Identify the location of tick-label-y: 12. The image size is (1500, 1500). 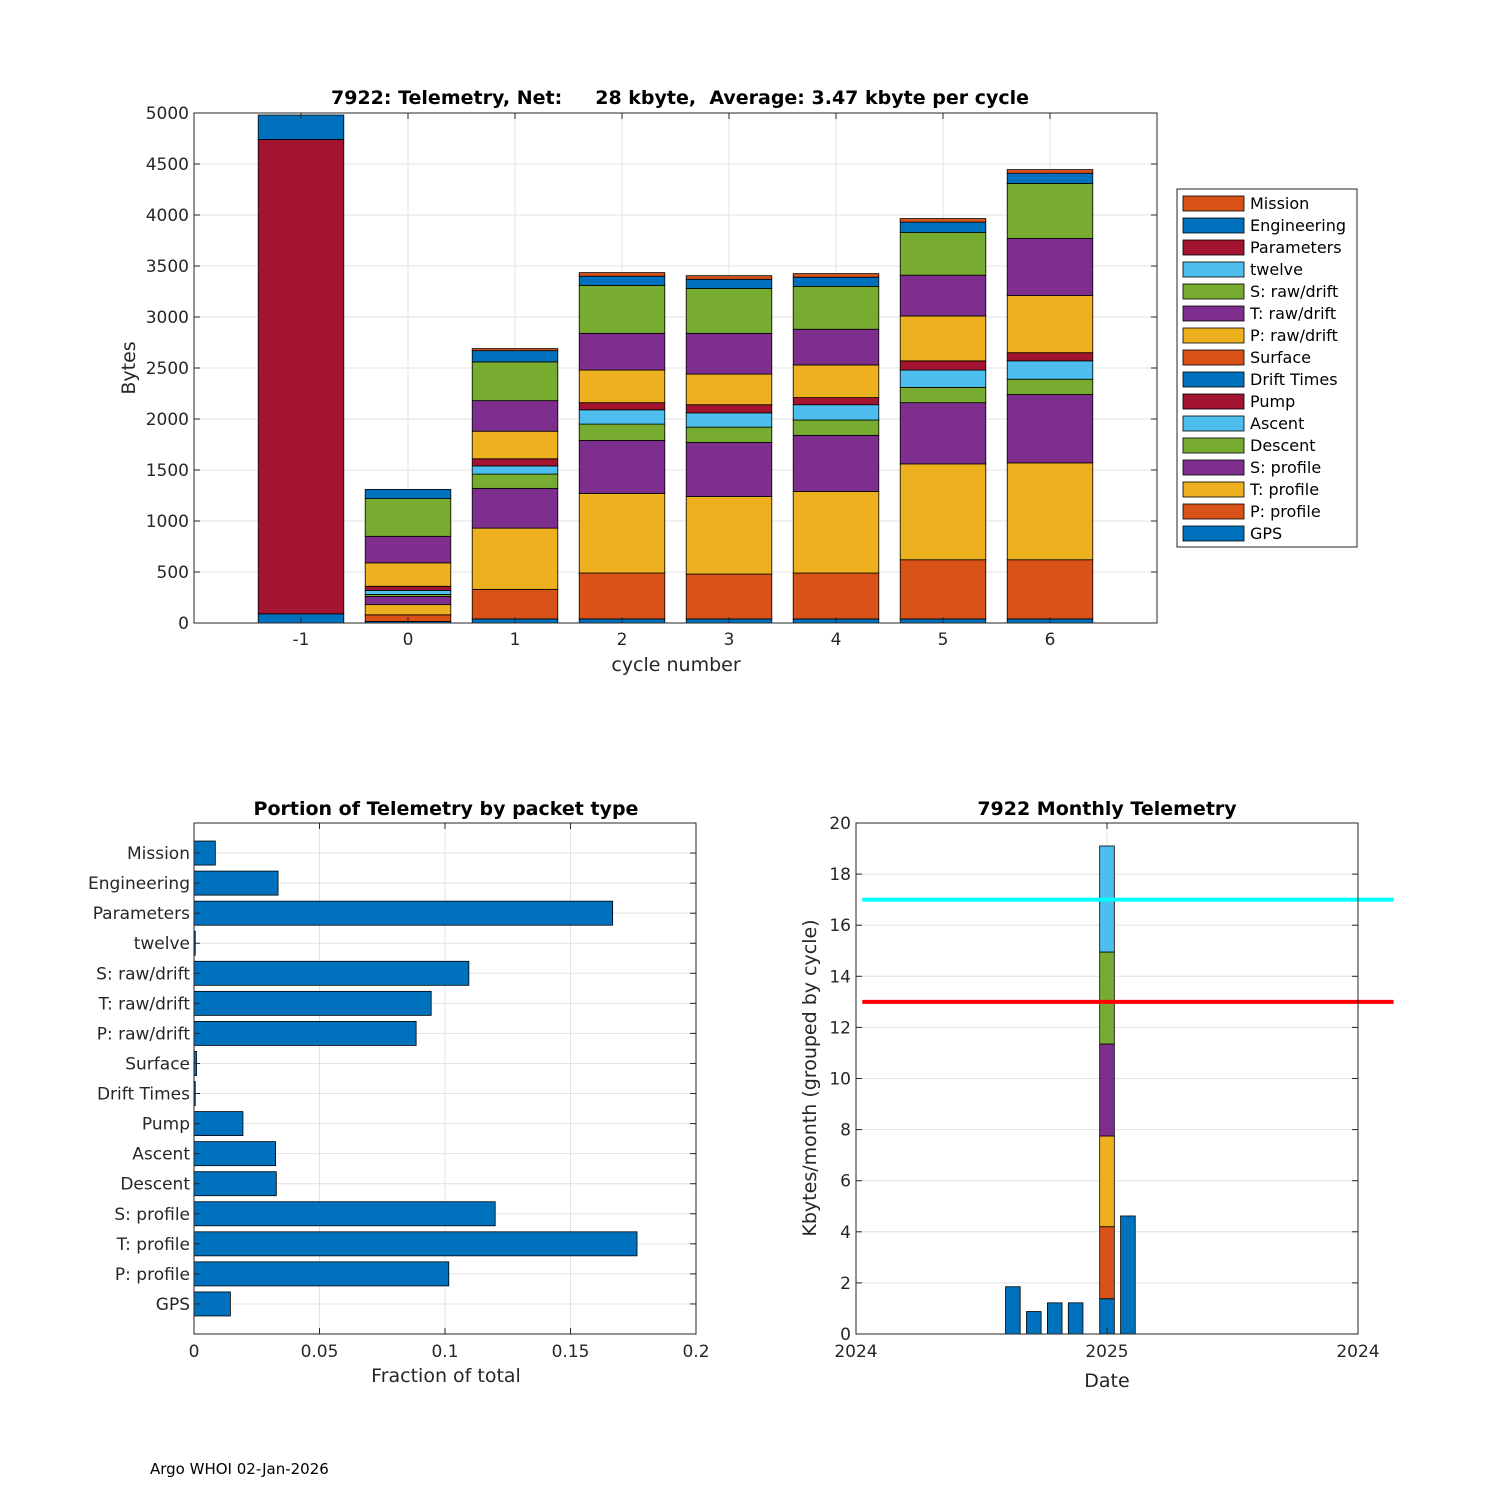
(840, 1028).